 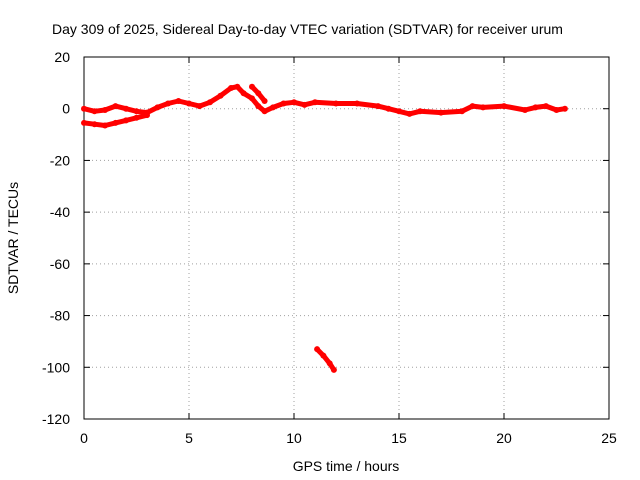 What do you see at coordinates (84, 438) in the screenshot?
I see `x-tick-label: 0` at bounding box center [84, 438].